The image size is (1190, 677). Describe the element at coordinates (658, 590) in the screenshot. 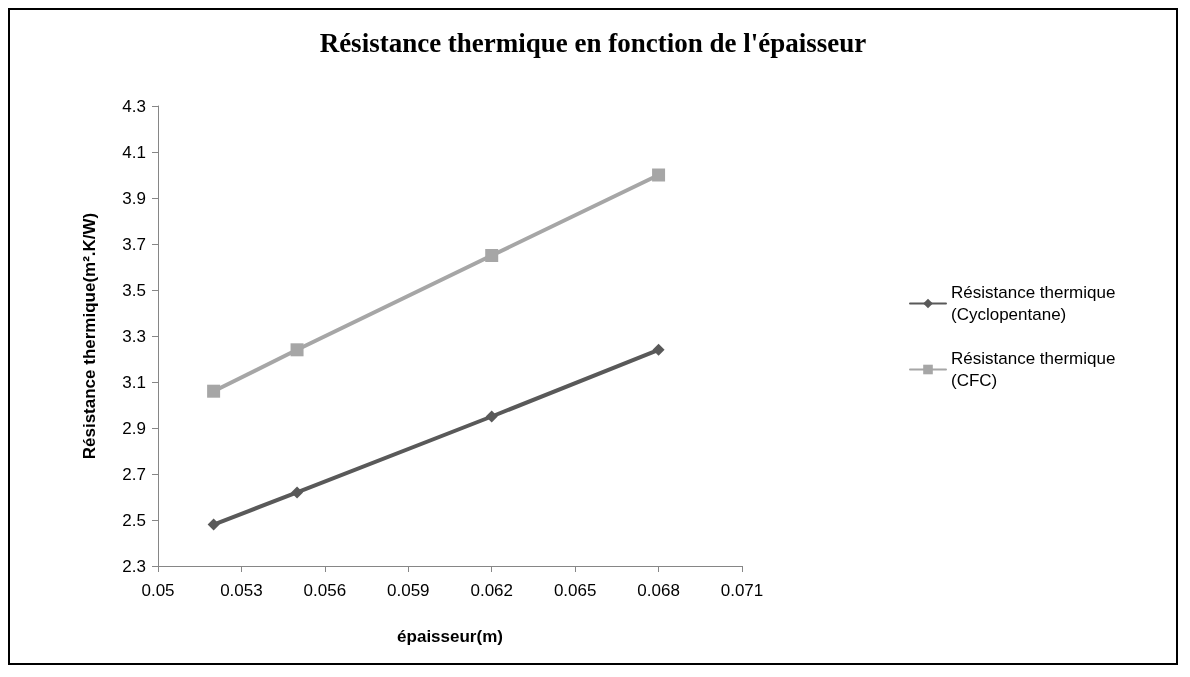

I see `x-tick-label: 0.068` at that location.